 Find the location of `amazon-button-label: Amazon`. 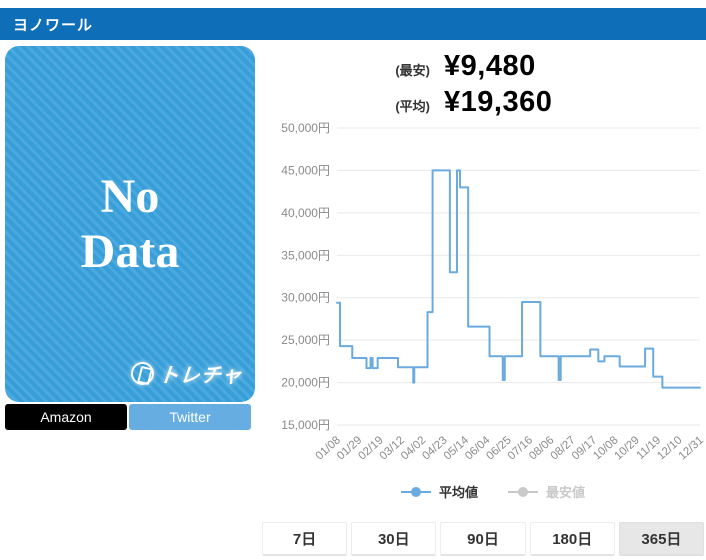

amazon-button-label: Amazon is located at coordinates (66, 417).